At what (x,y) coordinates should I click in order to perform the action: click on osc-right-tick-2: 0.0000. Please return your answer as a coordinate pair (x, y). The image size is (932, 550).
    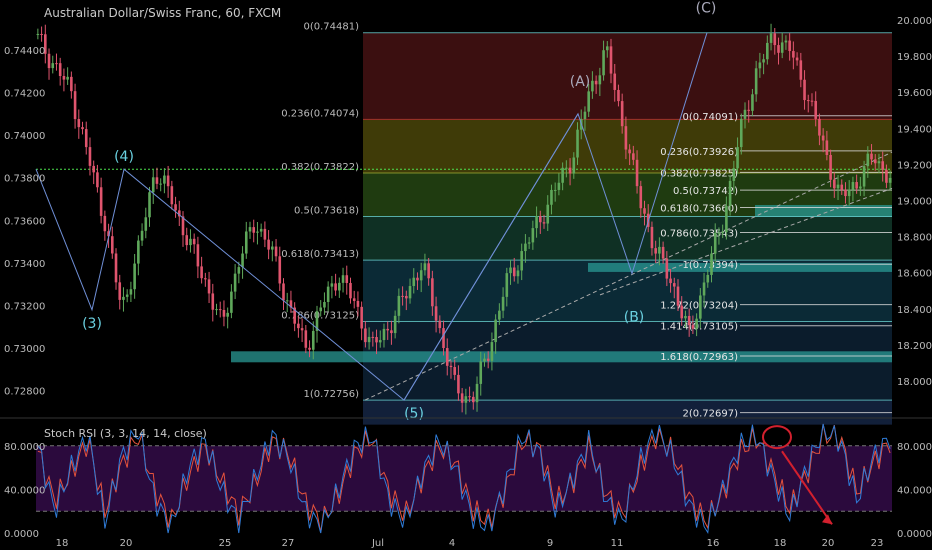
    Looking at the image, I should click on (914, 534).